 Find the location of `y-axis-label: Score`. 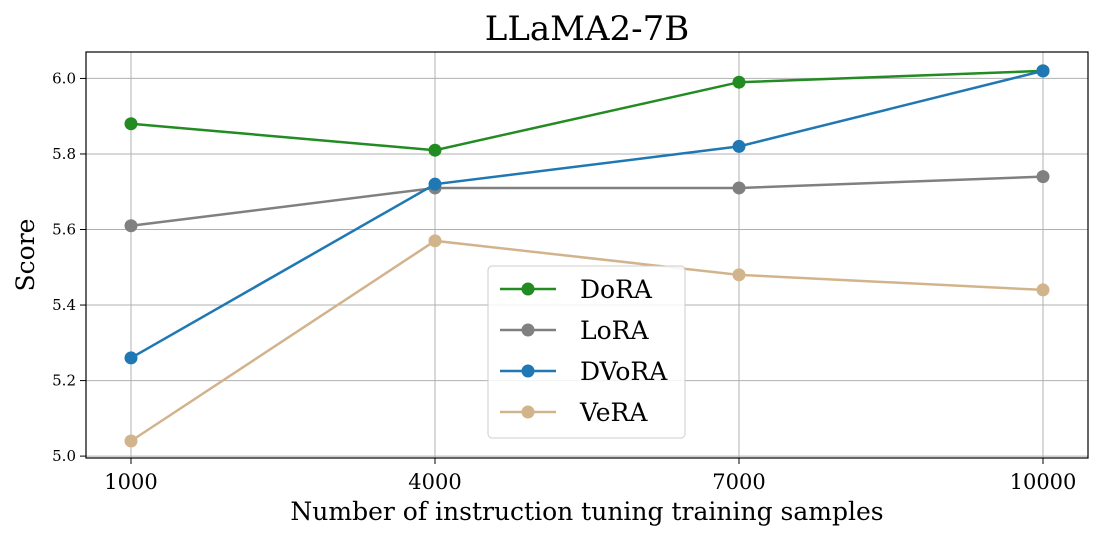

y-axis-label: Score is located at coordinates (25, 255).